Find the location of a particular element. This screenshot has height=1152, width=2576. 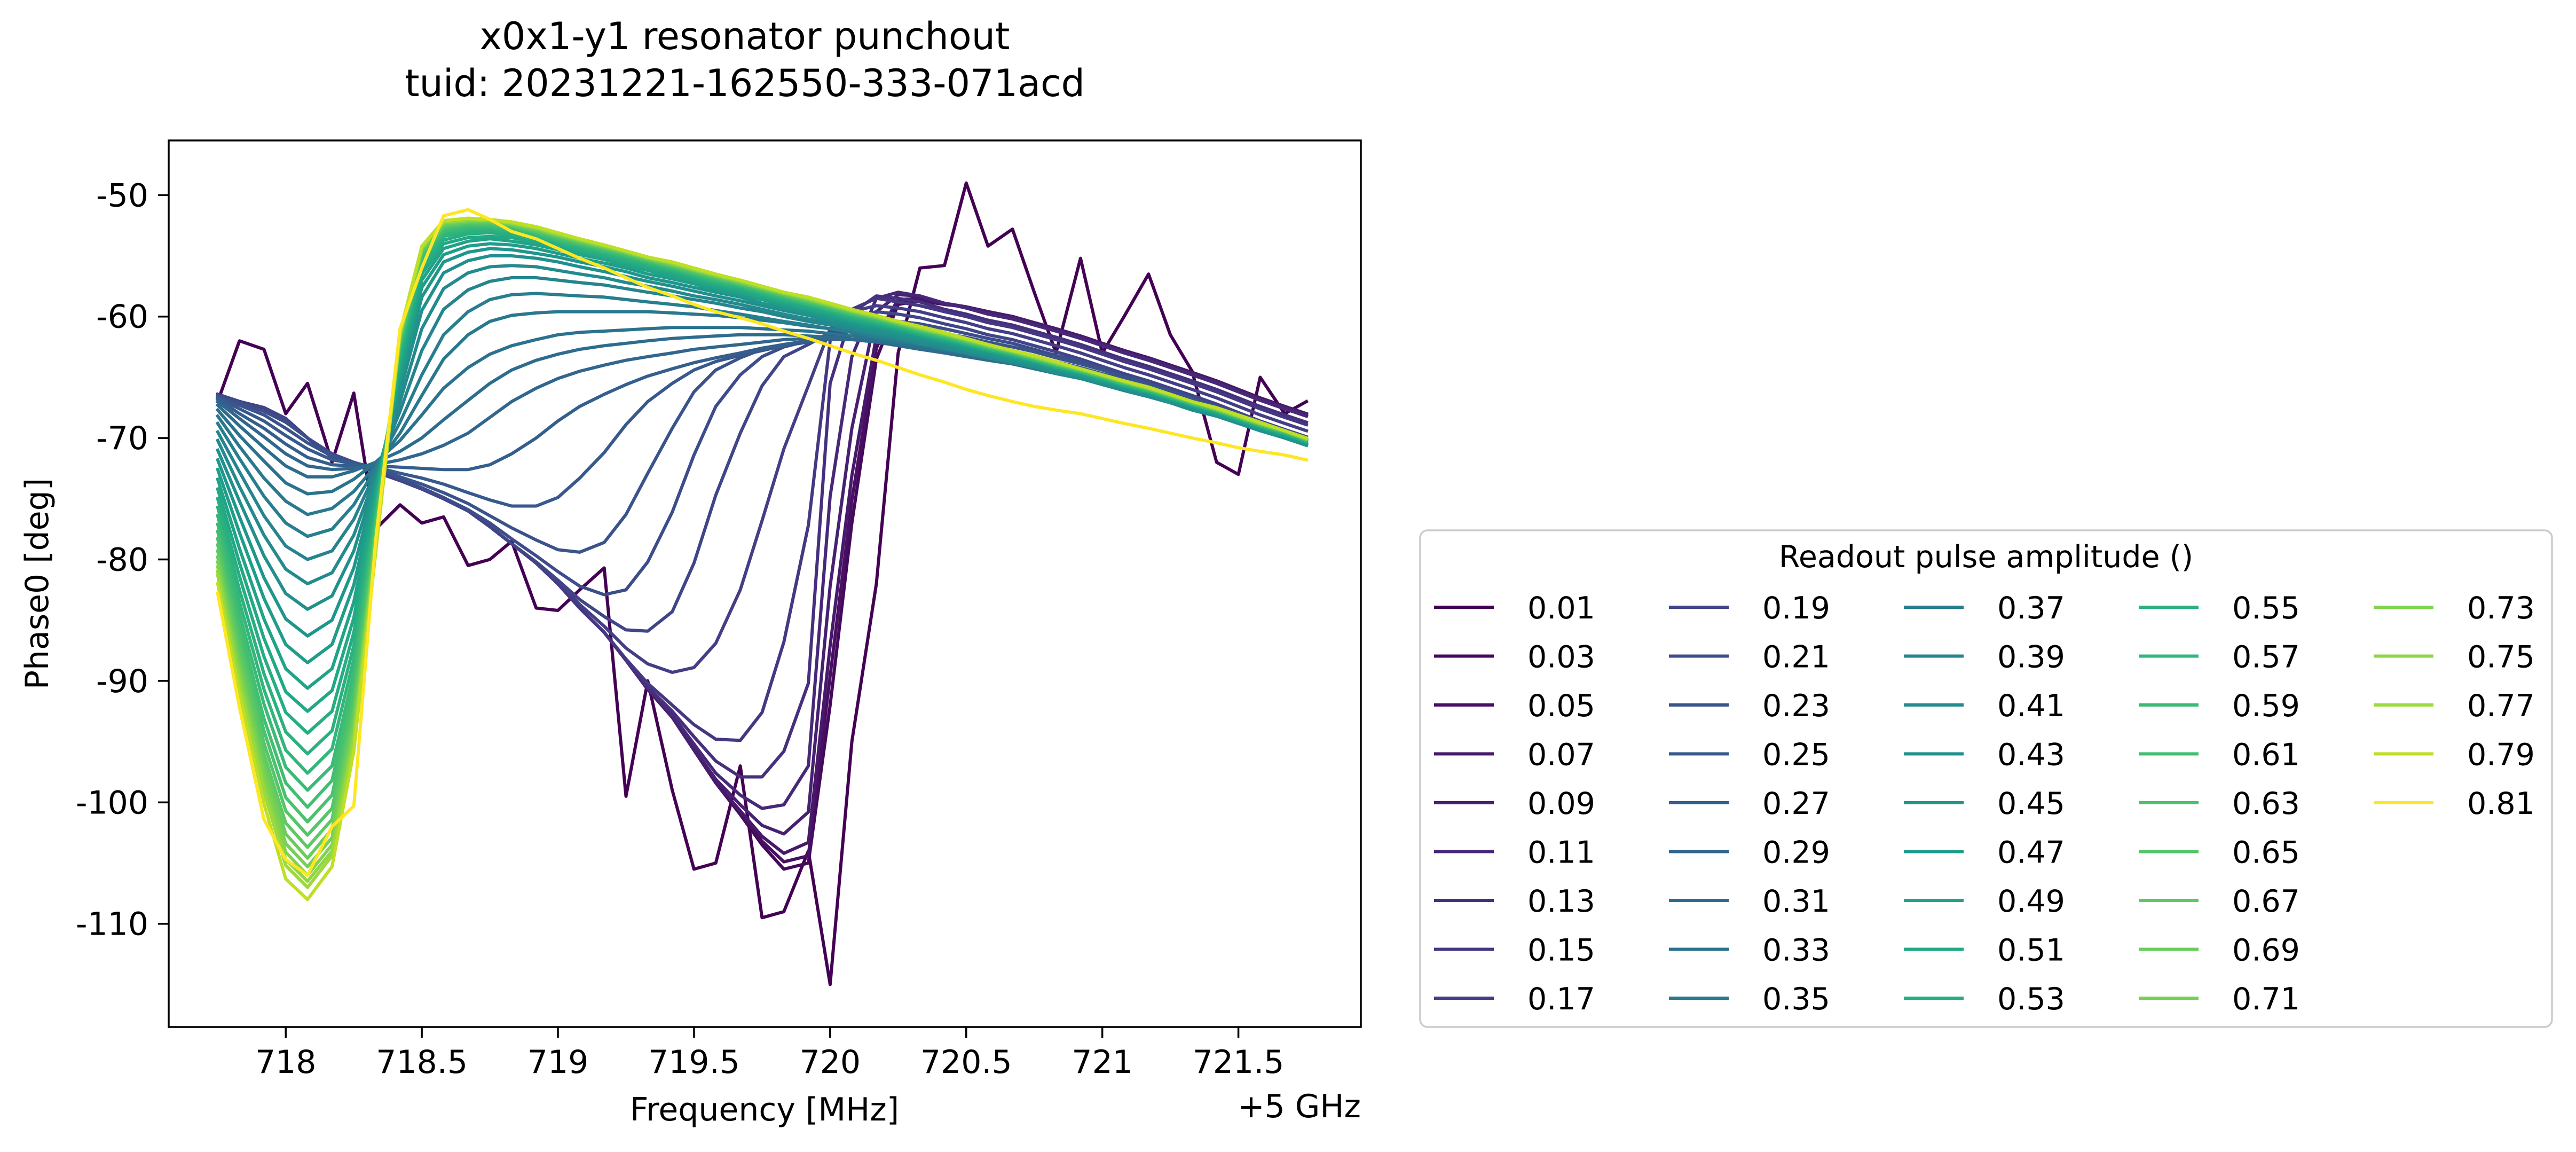

legend-label: 0.39 is located at coordinates (2031, 657).